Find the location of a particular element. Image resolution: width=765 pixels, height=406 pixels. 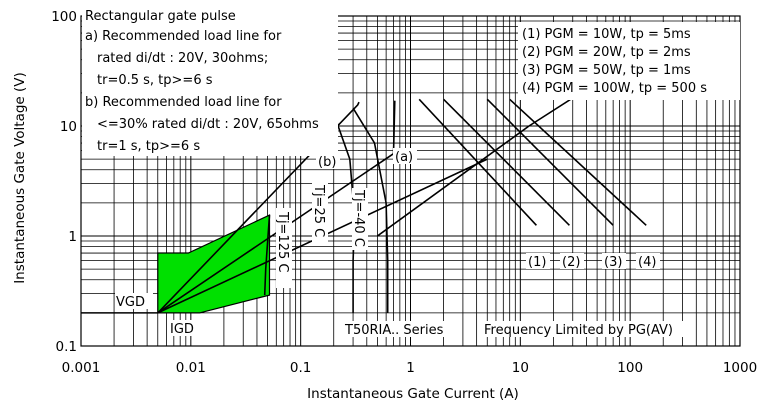

x-tick-label: 0.001 is located at coordinates (81, 368).